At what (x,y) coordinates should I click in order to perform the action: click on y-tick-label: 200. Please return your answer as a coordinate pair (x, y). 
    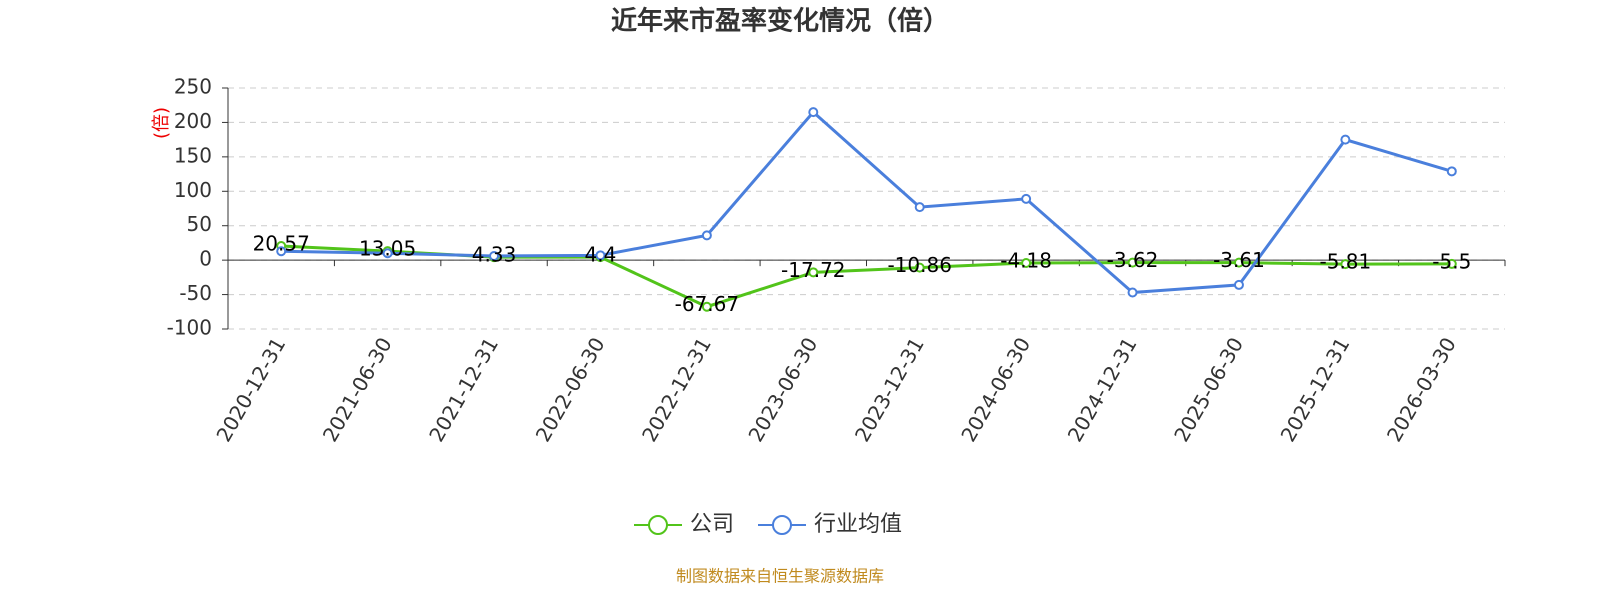
    Looking at the image, I should click on (193, 121).